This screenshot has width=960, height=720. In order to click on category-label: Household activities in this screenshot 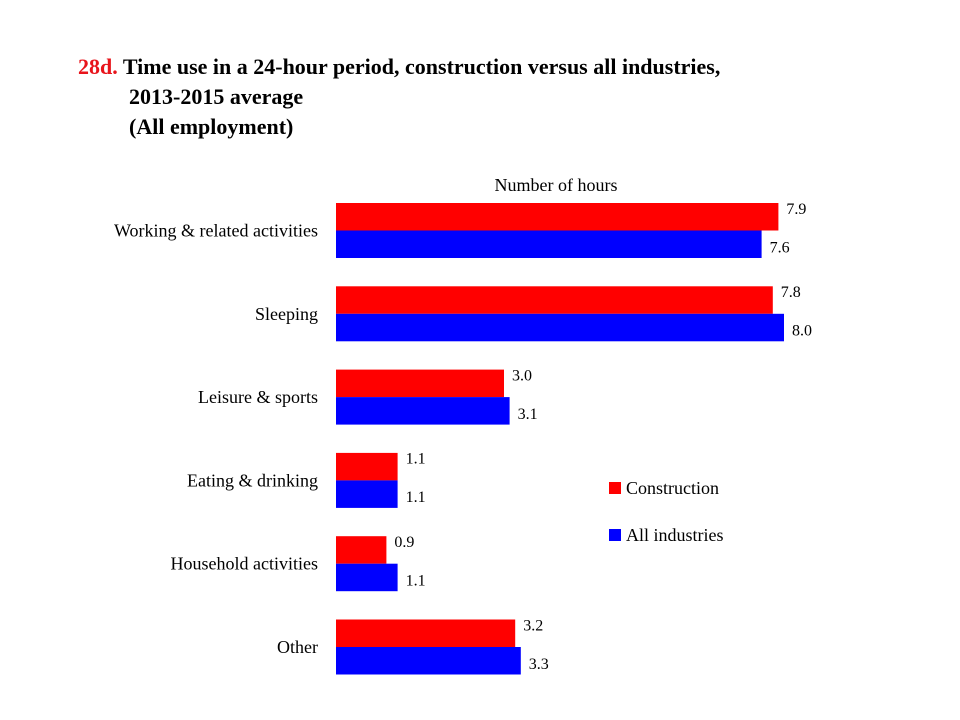, I will do `click(244, 564)`.